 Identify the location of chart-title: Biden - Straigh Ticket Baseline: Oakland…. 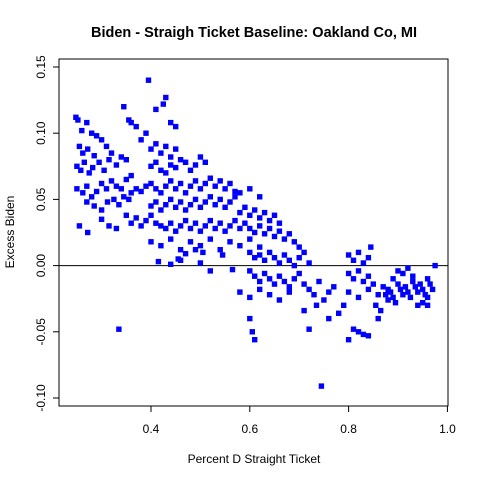
(254, 33).